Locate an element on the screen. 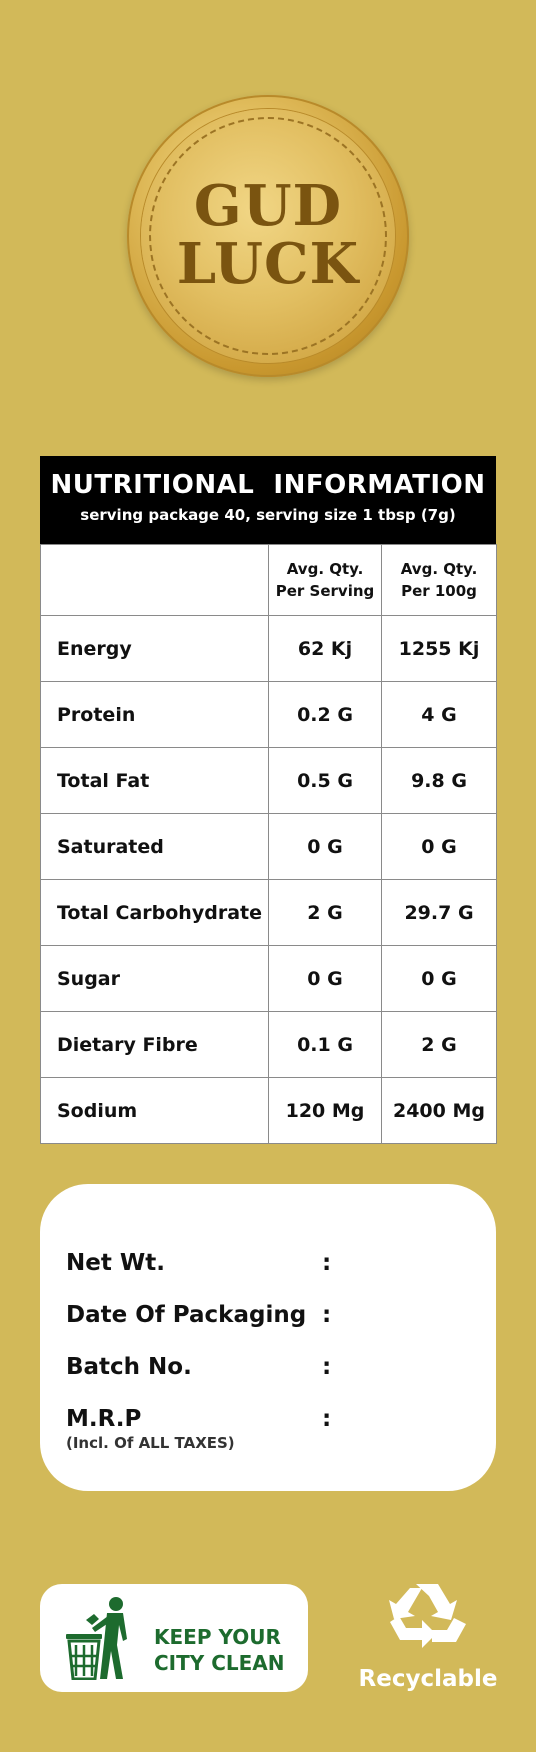 The image size is (536, 1752). nutrient-per-100g: 2400 Mg is located at coordinates (439, 1110).